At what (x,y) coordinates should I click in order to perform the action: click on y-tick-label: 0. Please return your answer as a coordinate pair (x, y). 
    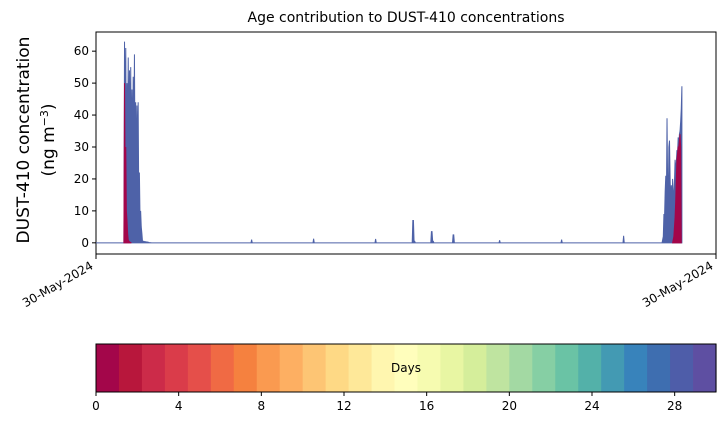
    Looking at the image, I should click on (85, 243).